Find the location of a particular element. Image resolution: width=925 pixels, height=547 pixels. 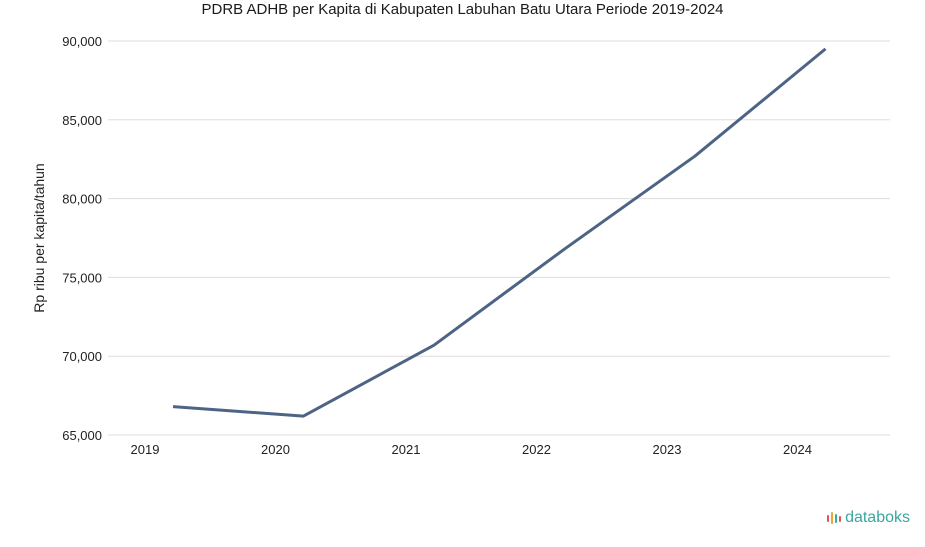

x-tick-label: 2020 is located at coordinates (275, 449).